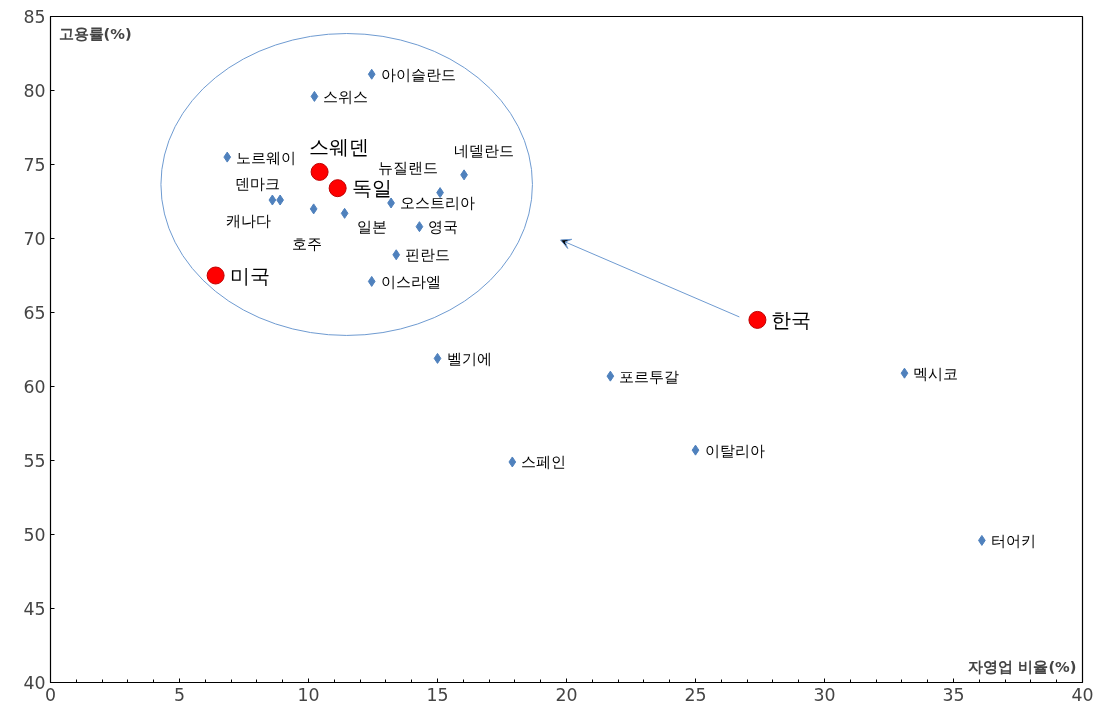 This screenshot has height=715, width=1103. Describe the element at coordinates (266, 157) in the screenshot. I see `annotation: 노르웨이` at that location.